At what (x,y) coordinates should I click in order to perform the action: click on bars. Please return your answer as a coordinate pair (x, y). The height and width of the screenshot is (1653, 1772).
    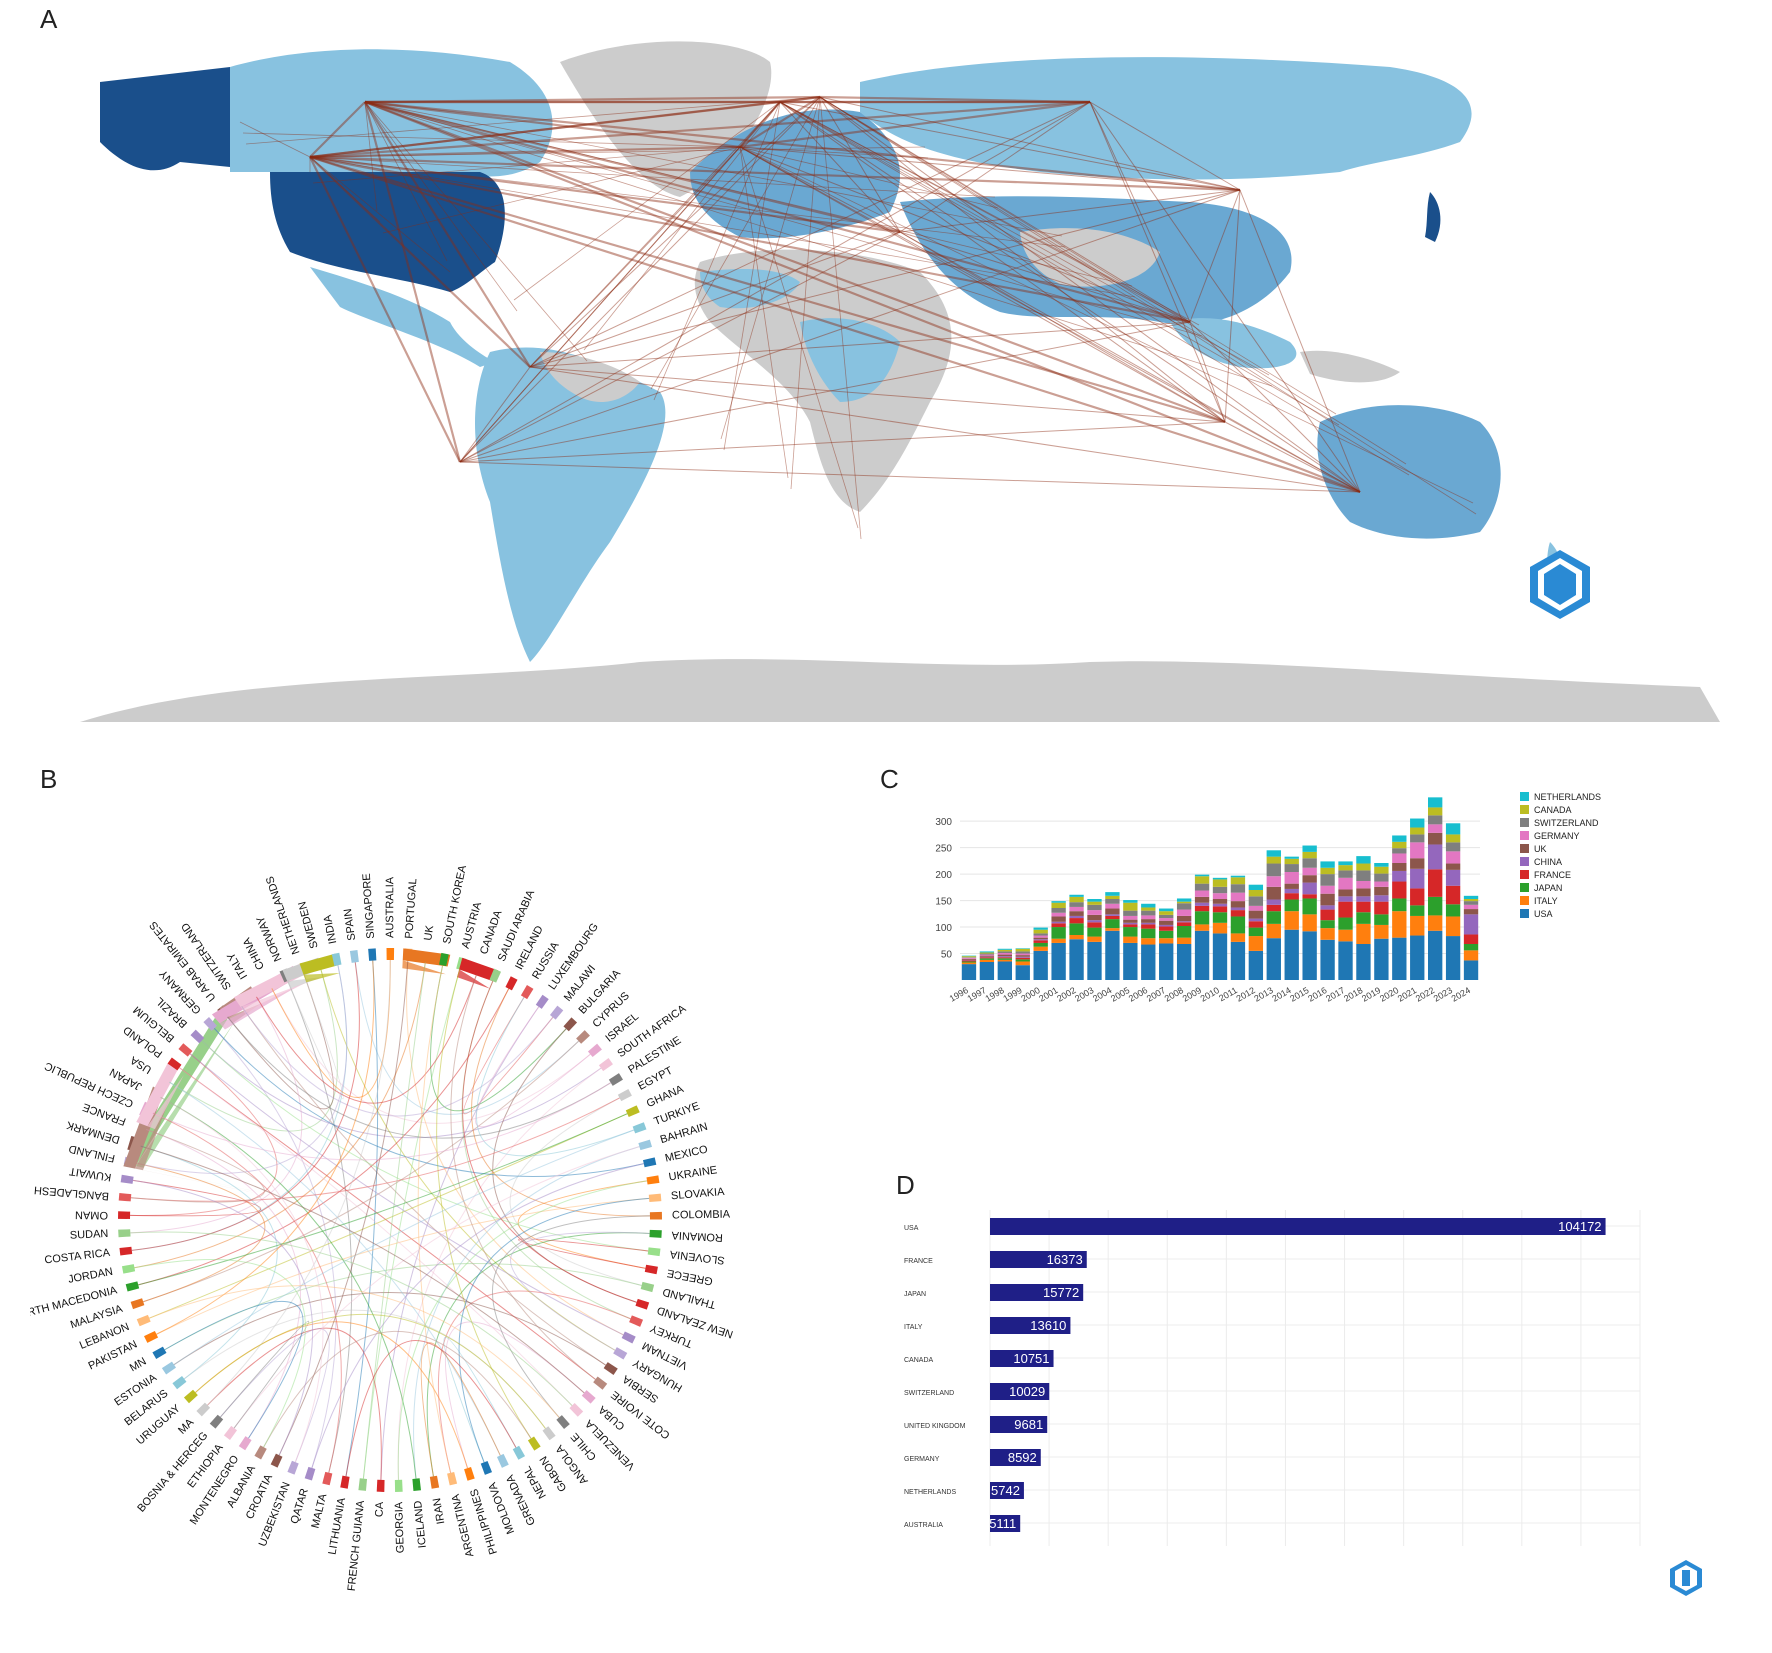
    Looking at the image, I should click on (1220, 888).